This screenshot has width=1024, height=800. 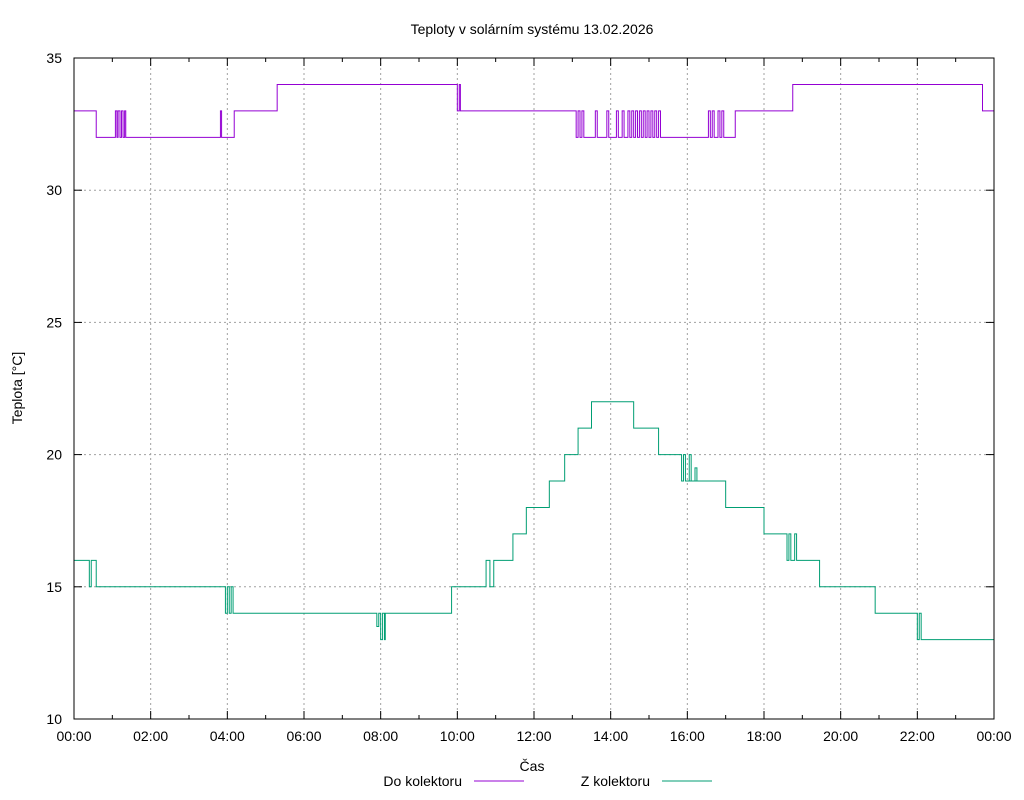 What do you see at coordinates (532, 766) in the screenshot?
I see `x-axis-label: Čas` at bounding box center [532, 766].